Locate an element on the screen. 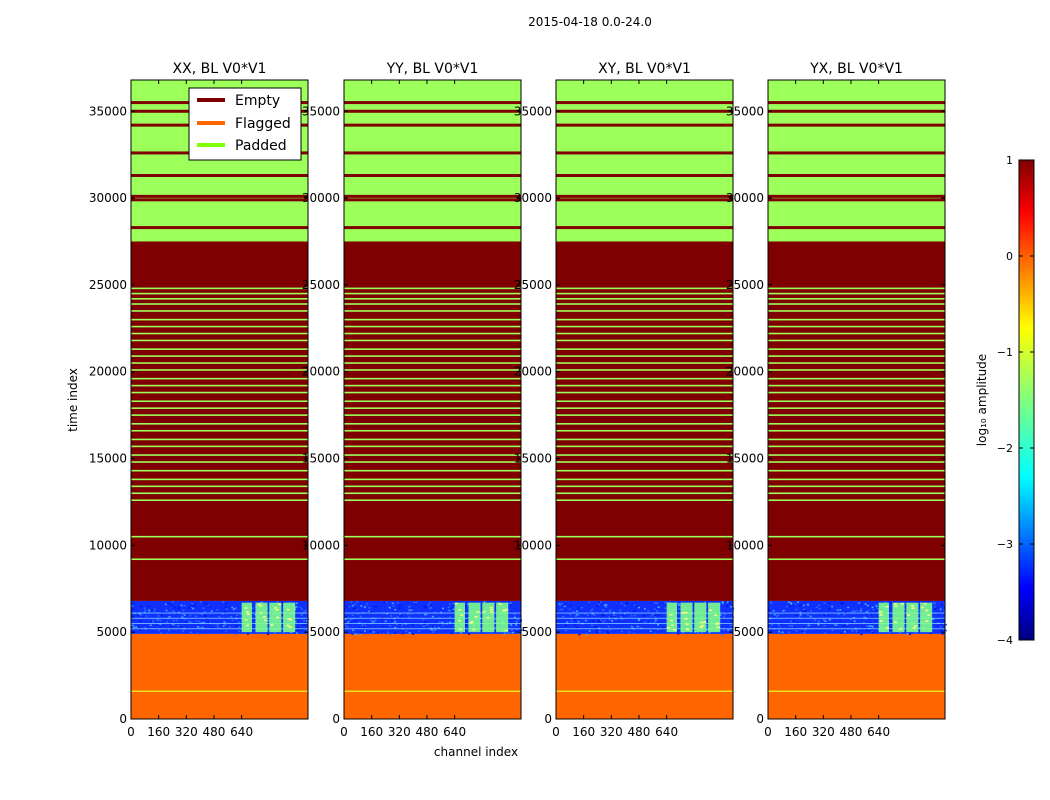 The image size is (1050, 800). colorbar-tick-label: −4 is located at coordinates (1005, 640).